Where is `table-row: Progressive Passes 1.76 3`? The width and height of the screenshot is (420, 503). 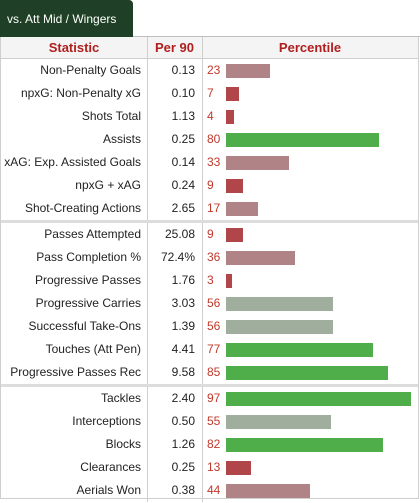
table-row: Progressive Passes 1.76 3 is located at coordinates (209, 280).